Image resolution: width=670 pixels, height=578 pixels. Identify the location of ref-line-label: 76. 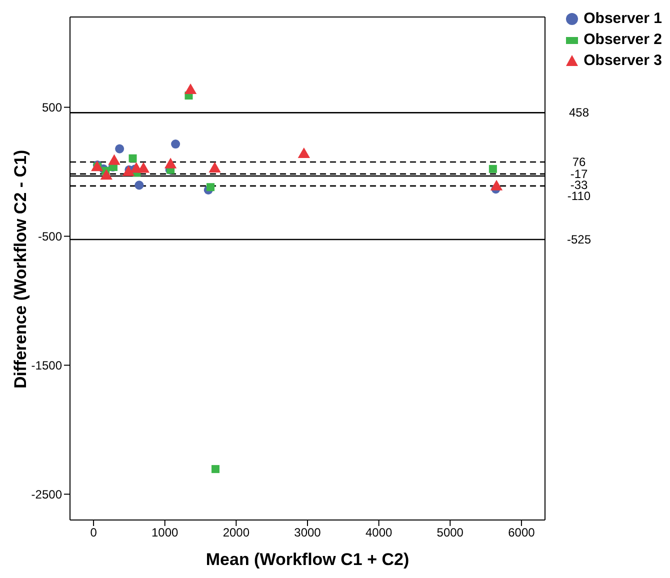
(579, 161).